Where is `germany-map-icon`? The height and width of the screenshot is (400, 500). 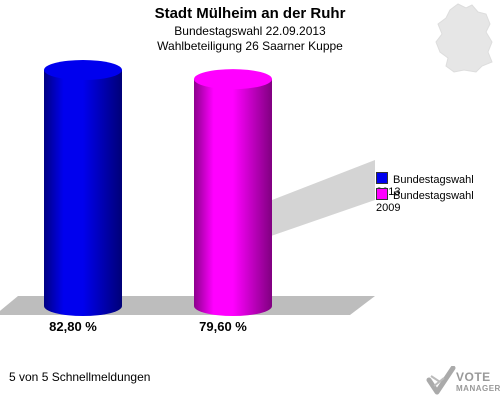
germany-map-icon is located at coordinates (464, 38).